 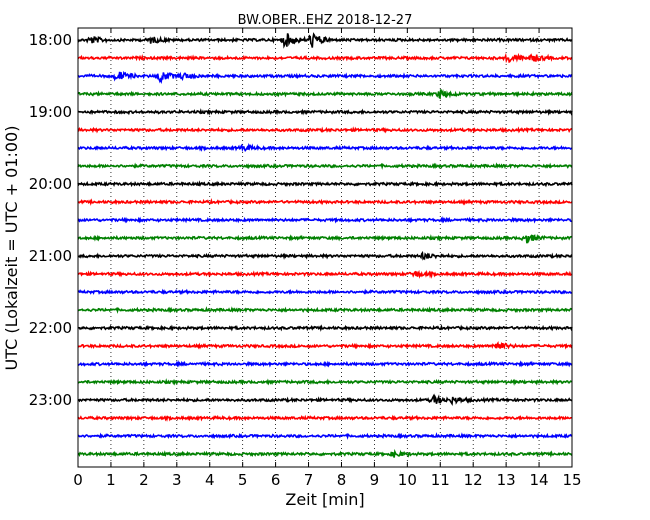 What do you see at coordinates (539, 480) in the screenshot?
I see `x-tick-label-14: 14` at bounding box center [539, 480].